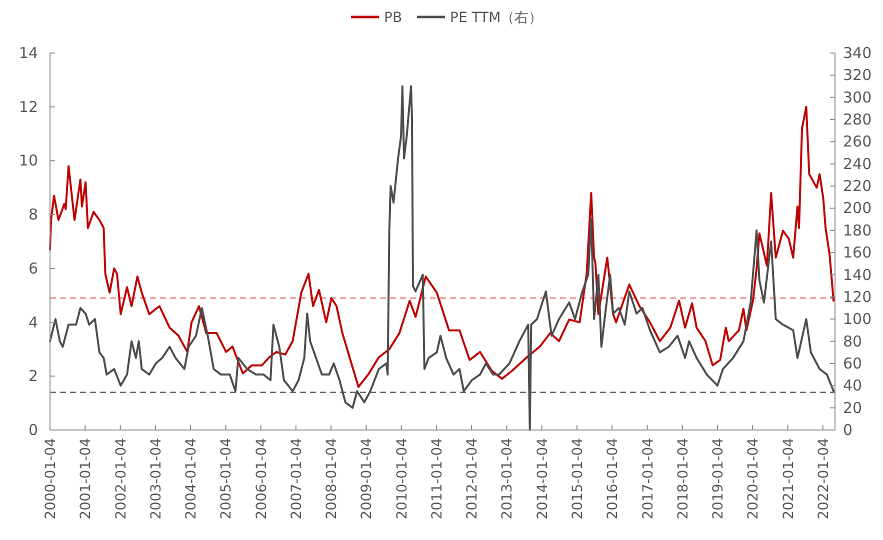 The image size is (883, 540). Describe the element at coordinates (852, 385) in the screenshot. I see `y2-tick-label: 40` at that location.